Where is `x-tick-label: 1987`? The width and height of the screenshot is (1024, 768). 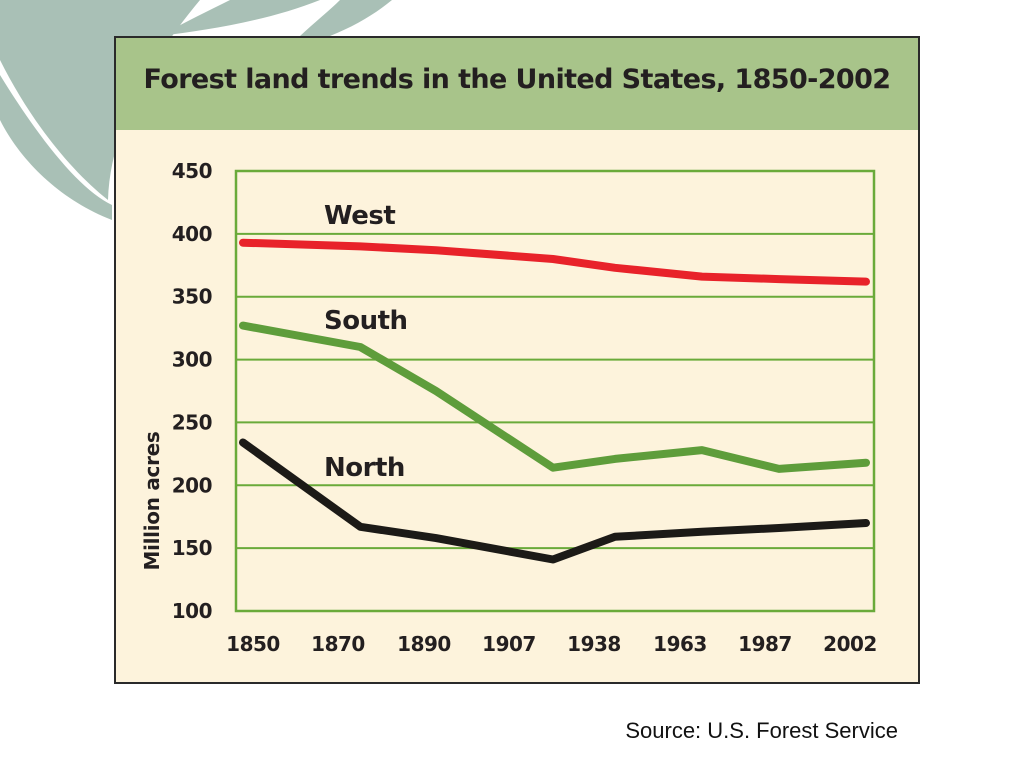 x-tick-label: 1987 is located at coordinates (765, 644).